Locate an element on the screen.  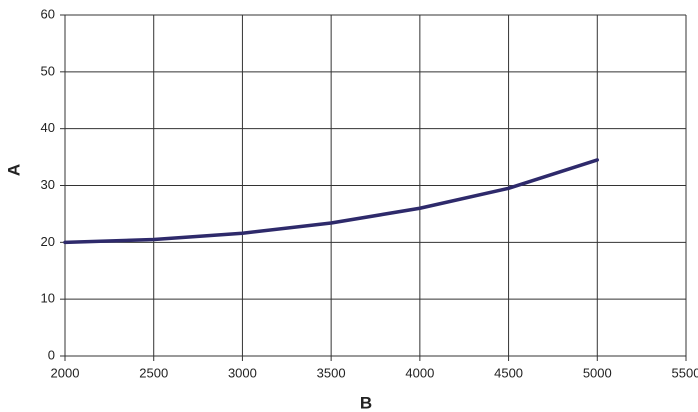
x-tick-label: 3500 is located at coordinates (331, 372).